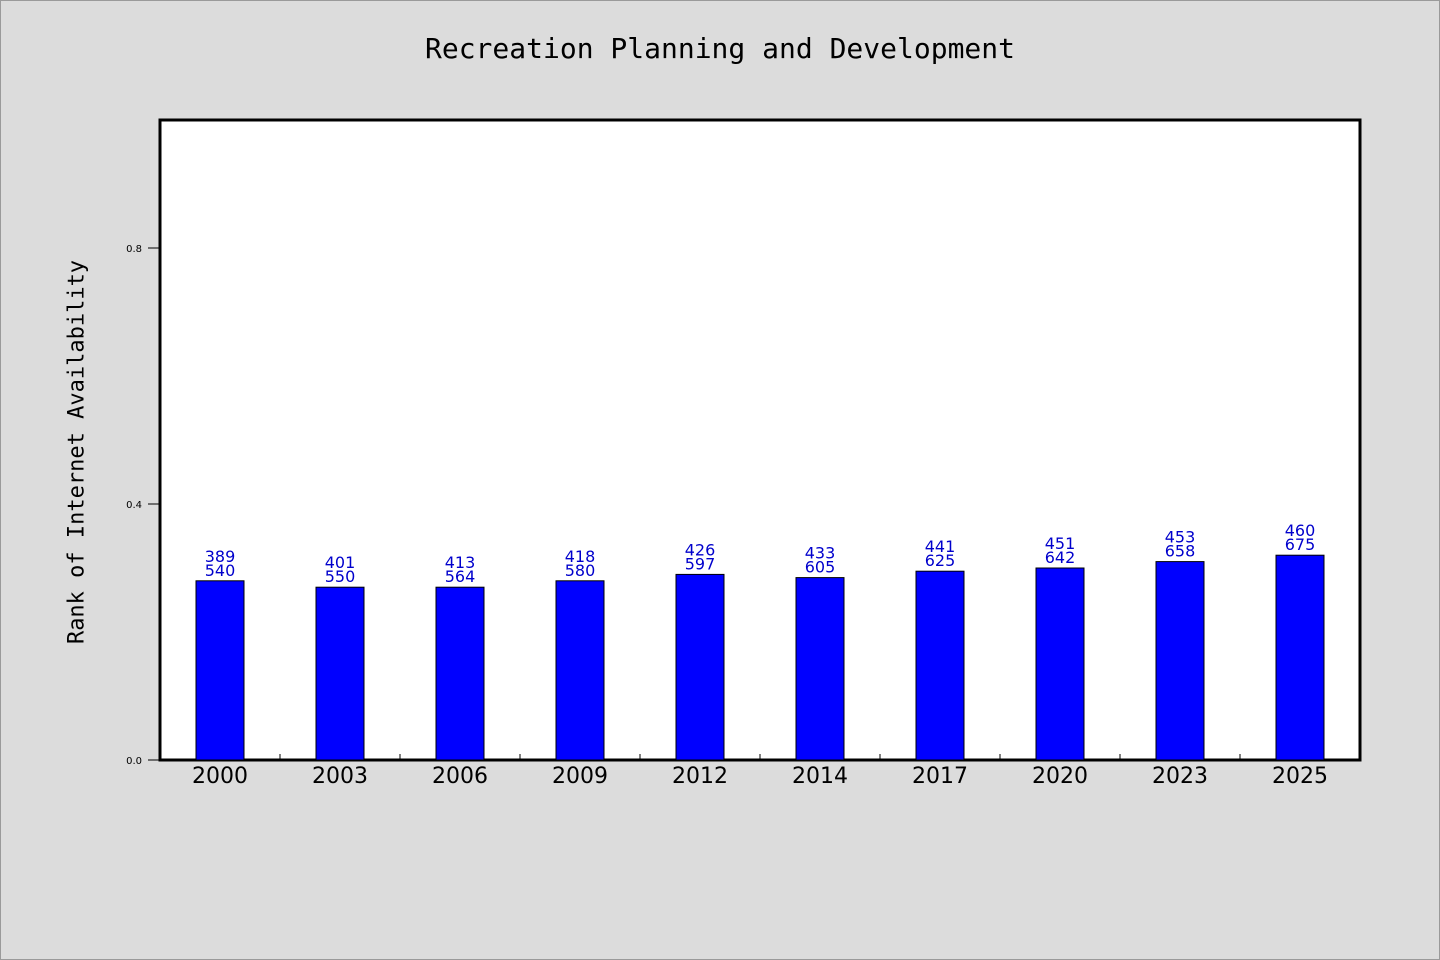 Image resolution: width=1440 pixels, height=960 pixels. Describe the element at coordinates (1300, 544) in the screenshot. I see `bar-value-label-bottom: 675` at that location.